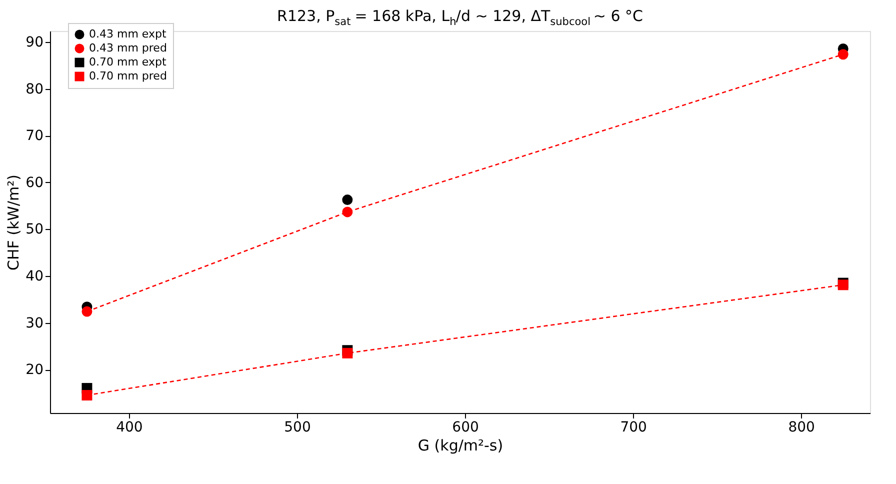 Image resolution: width=896 pixels, height=484 pixels. I want to click on y-tick-label: 60, so click(35, 182).